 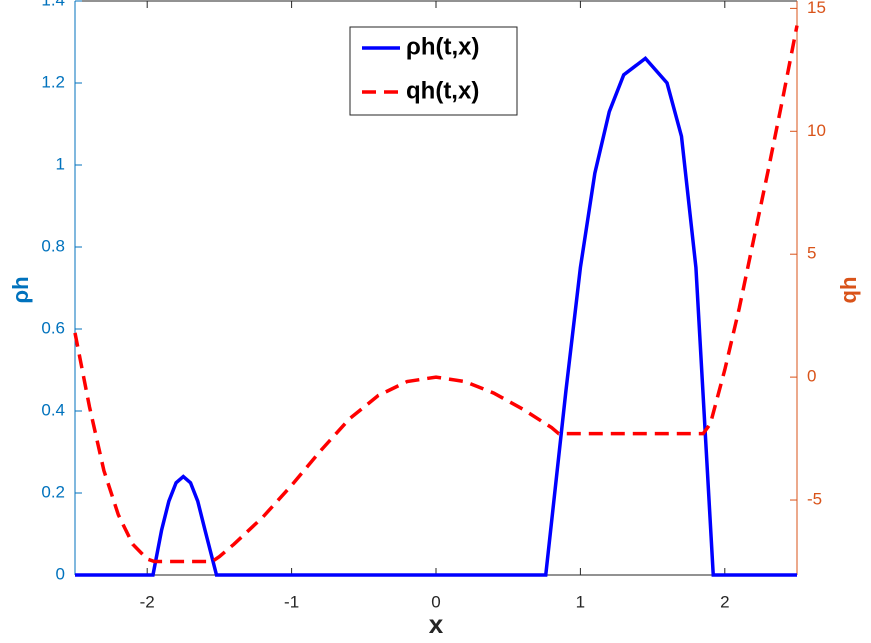 I want to click on y2-tick-label: -5, so click(x=814, y=499).